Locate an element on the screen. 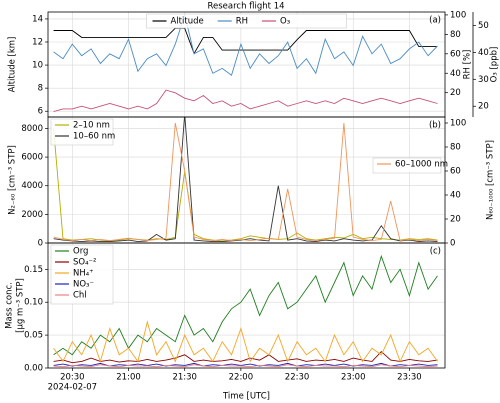 This screenshot has height=403, width=500. y2-axis-label: RH [%] is located at coordinates (468, 65).